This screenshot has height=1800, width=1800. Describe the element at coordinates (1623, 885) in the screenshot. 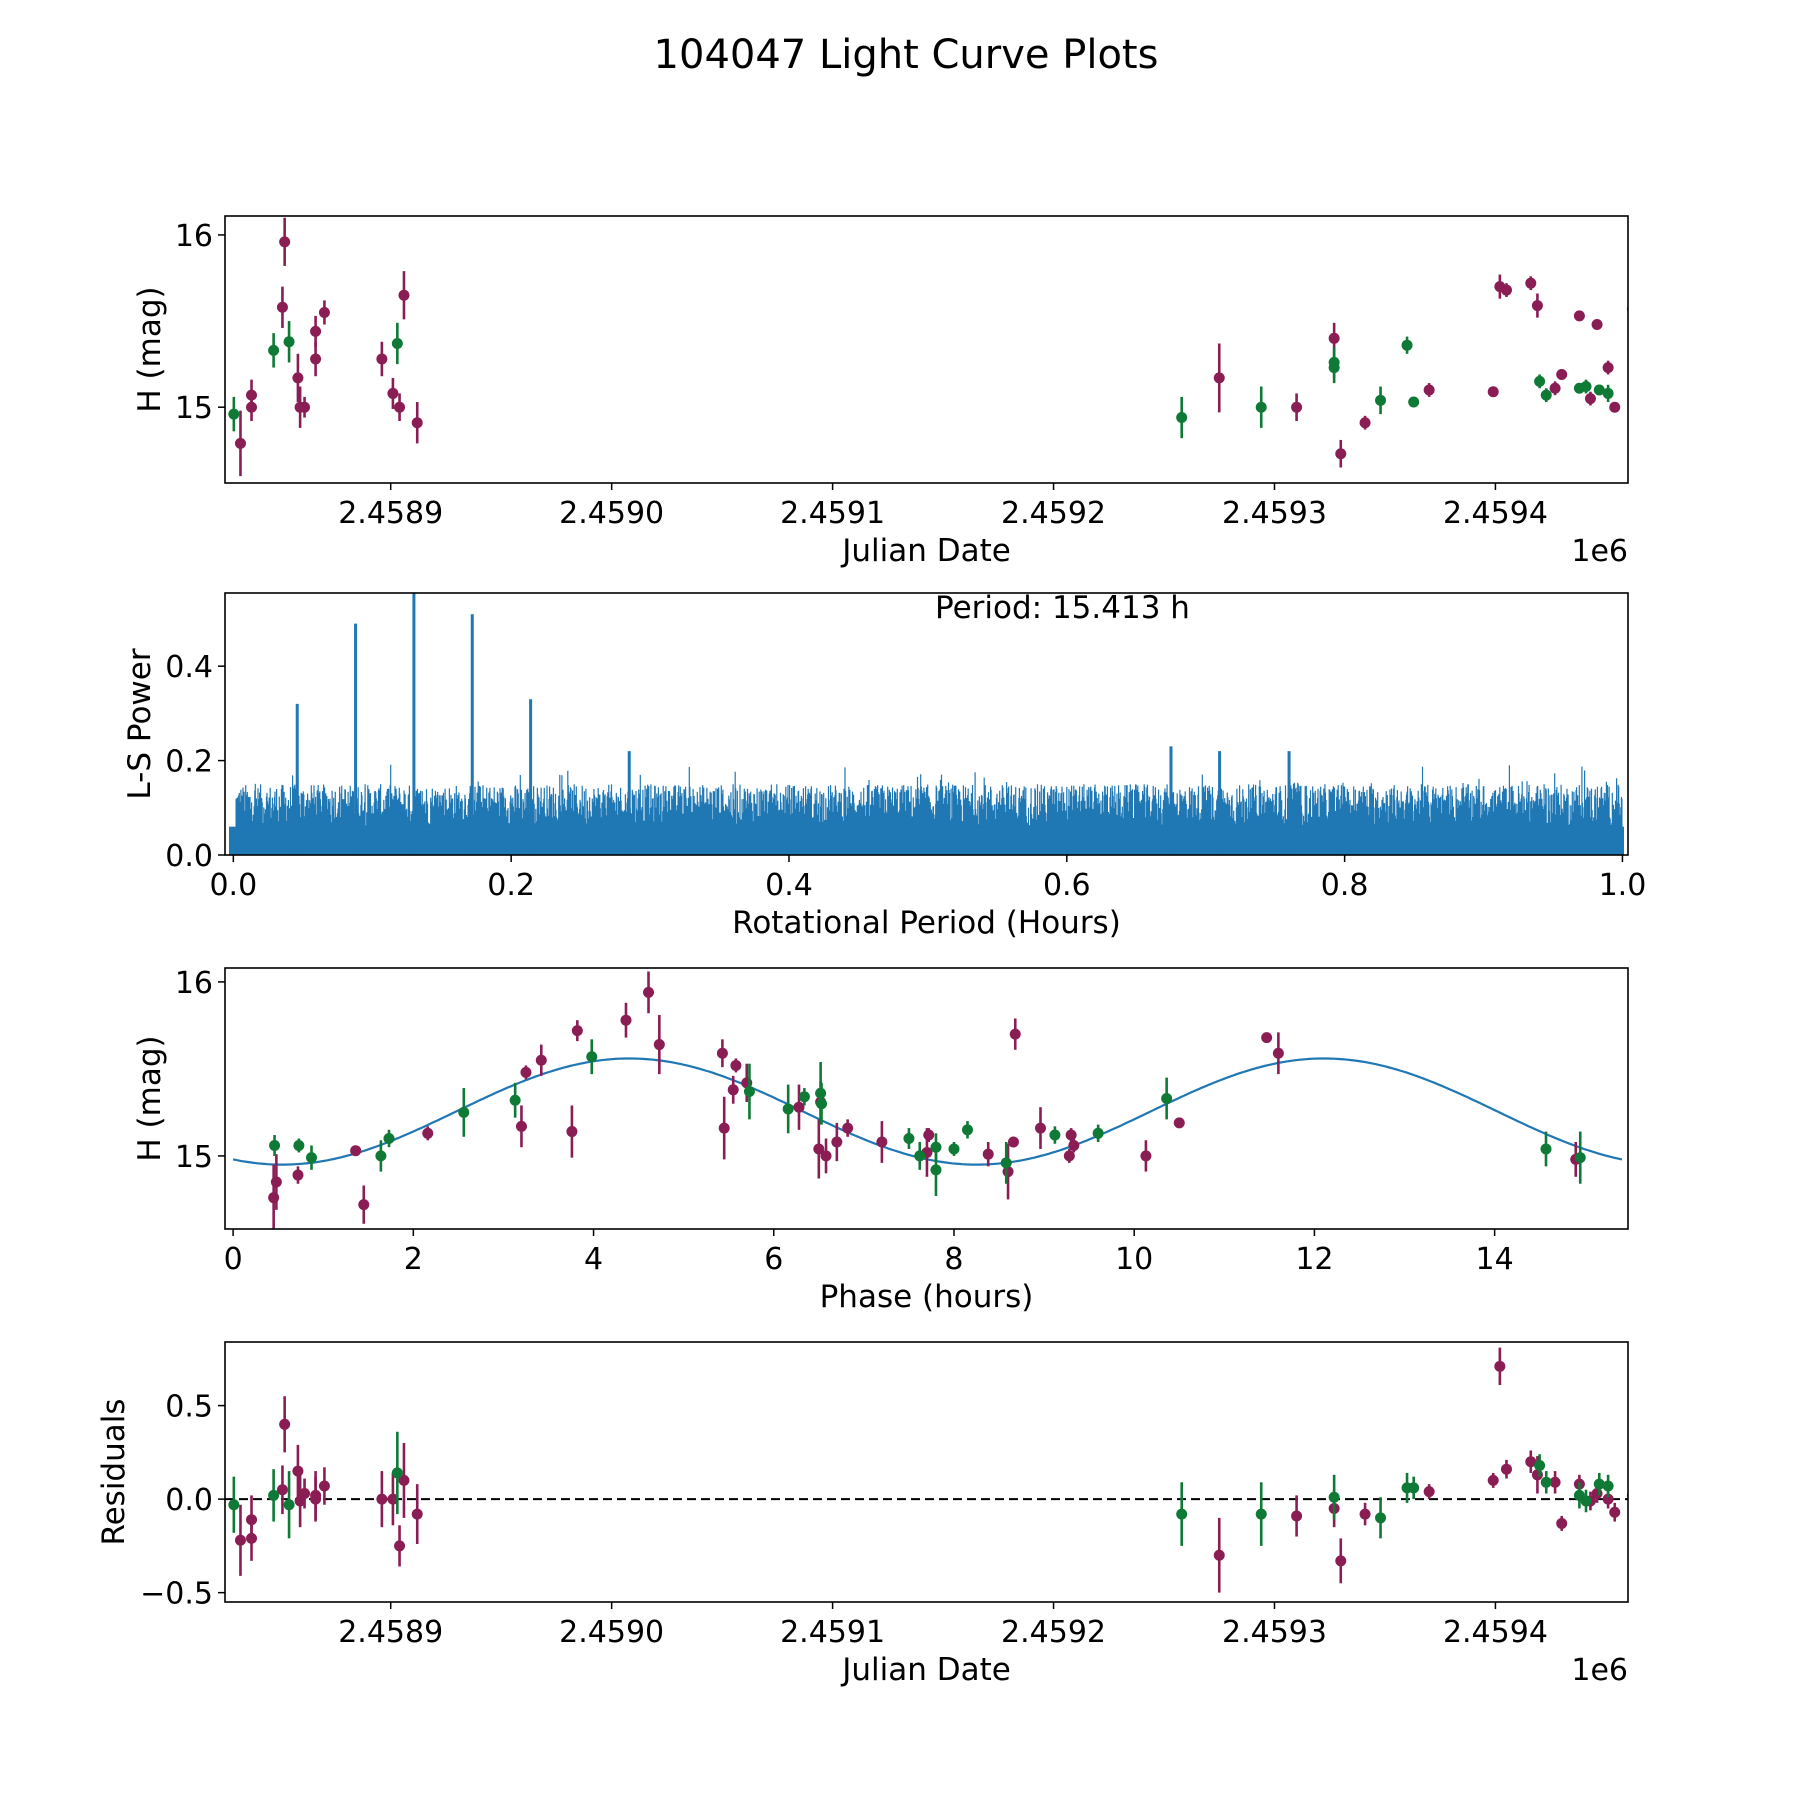

I see `x-tick-label: 1.0` at that location.